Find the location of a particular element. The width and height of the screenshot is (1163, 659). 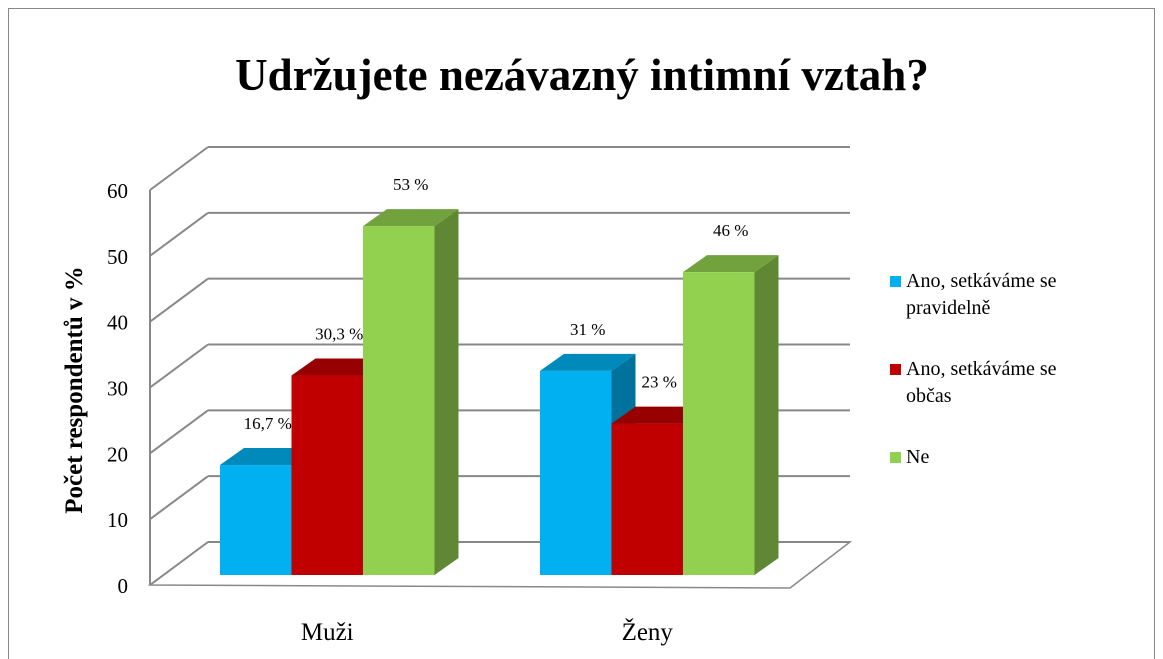

y-axis-title: Počet respondentů v % is located at coordinates (74, 389).